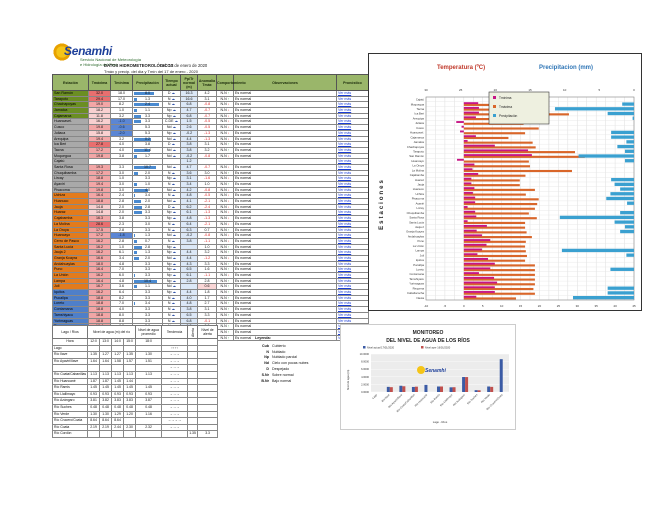 Image resolution: width=660 pixels, height=510 pixels. Describe the element at coordinates (130, 414) in the screenshot. I see `river-level-value: 1.20` at that location.